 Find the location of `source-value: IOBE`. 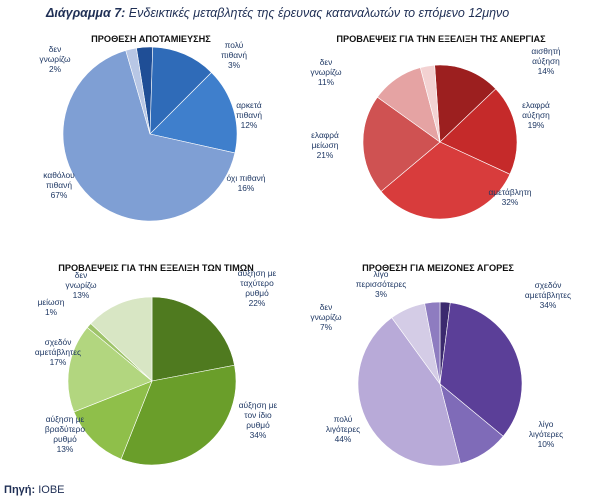

source-value: IOBE is located at coordinates (50, 490).